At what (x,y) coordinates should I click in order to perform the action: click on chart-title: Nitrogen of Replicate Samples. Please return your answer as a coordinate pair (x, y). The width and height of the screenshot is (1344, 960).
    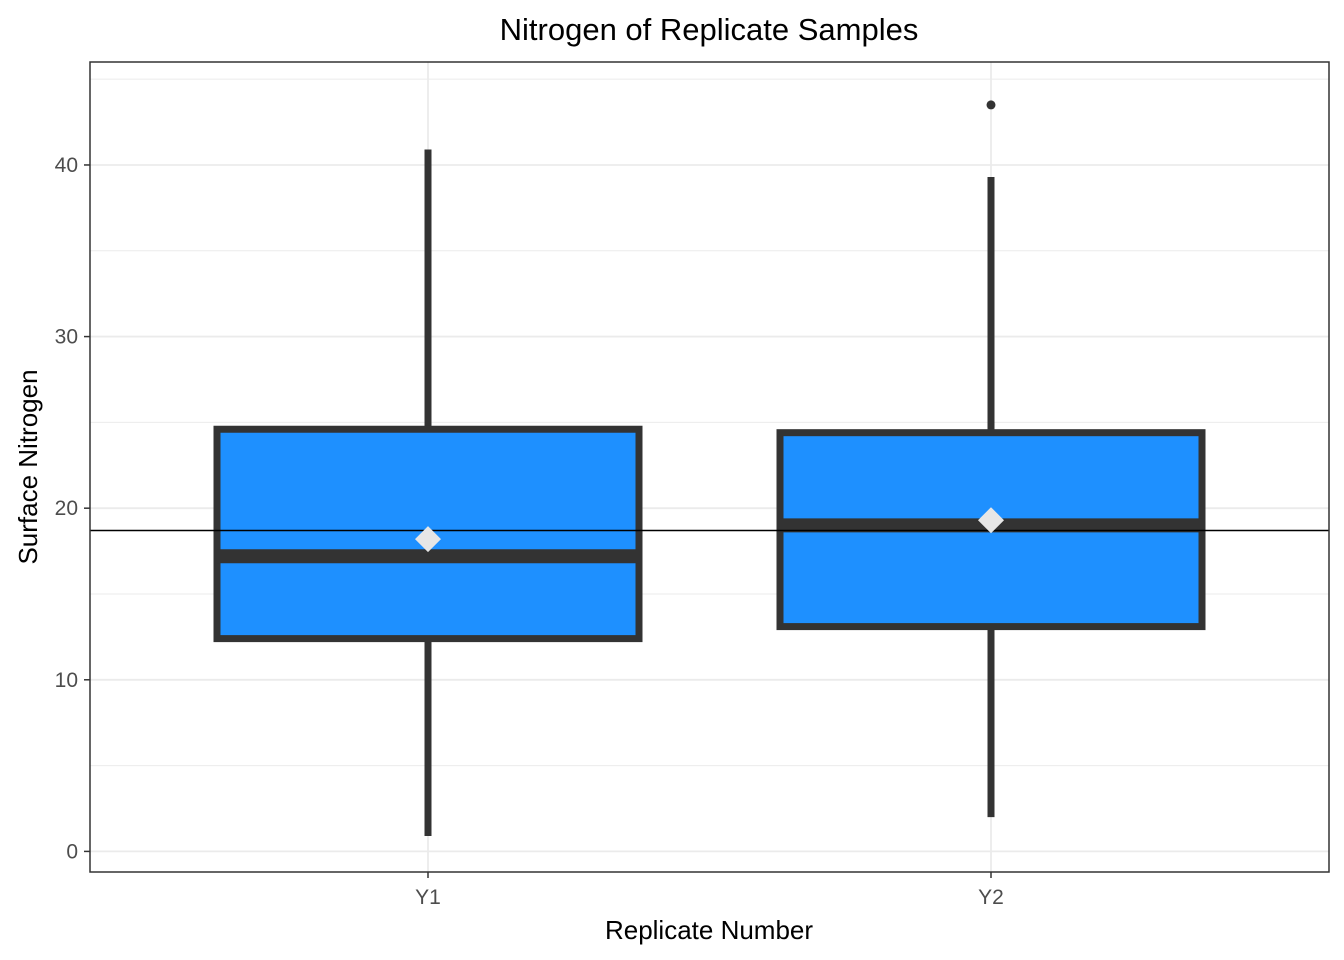
    Looking at the image, I should click on (709, 29).